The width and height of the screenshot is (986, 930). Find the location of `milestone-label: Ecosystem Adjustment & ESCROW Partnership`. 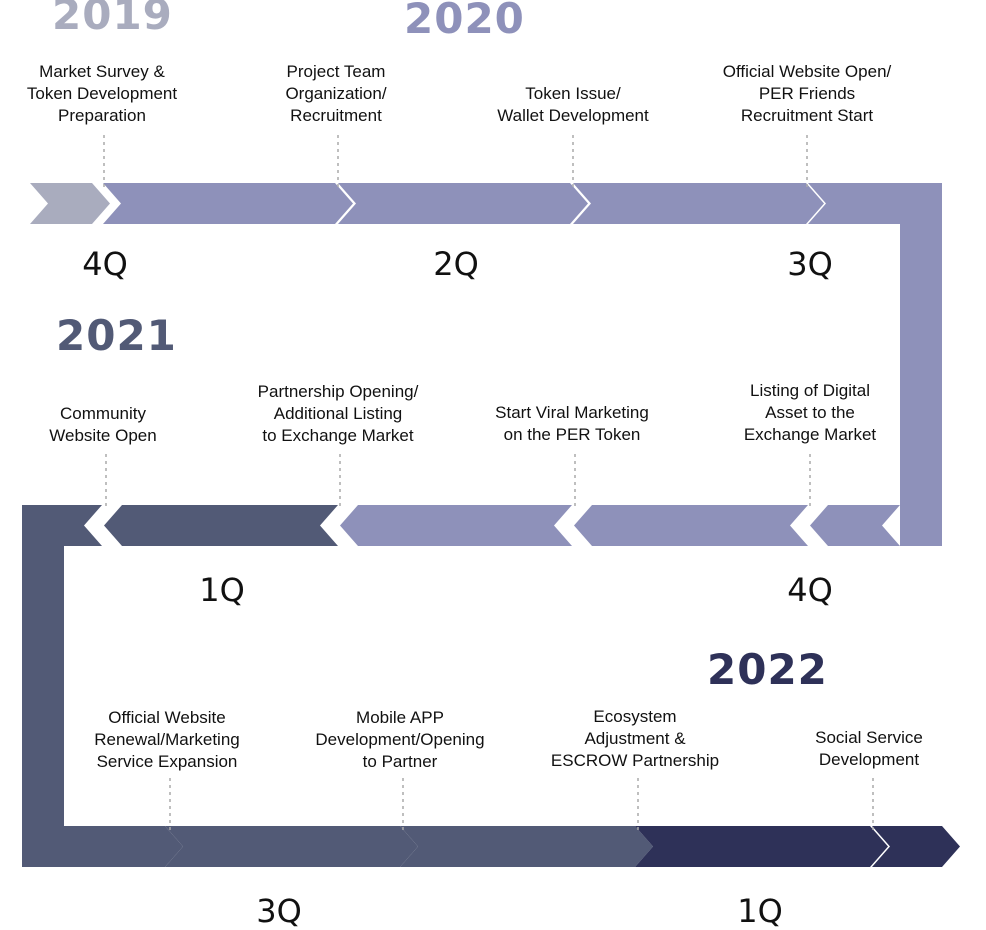

milestone-label: Ecosystem Adjustment & ESCROW Partnership is located at coordinates (635, 738).